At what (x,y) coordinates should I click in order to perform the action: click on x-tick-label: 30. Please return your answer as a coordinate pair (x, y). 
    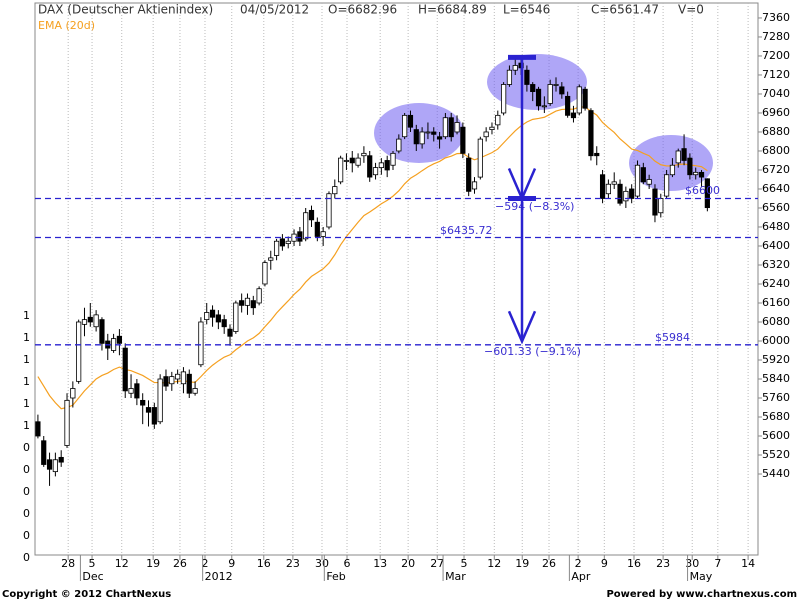
    Looking at the image, I should click on (692, 563).